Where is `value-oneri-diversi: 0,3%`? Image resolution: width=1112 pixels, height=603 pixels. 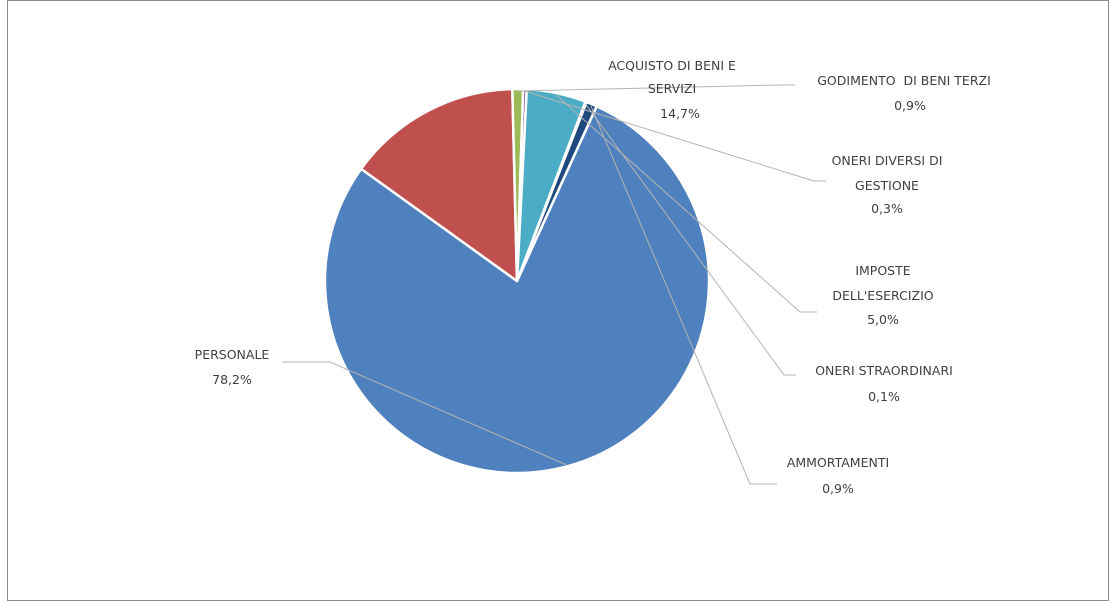
value-oneri-diversi: 0,3% is located at coordinates (887, 208).